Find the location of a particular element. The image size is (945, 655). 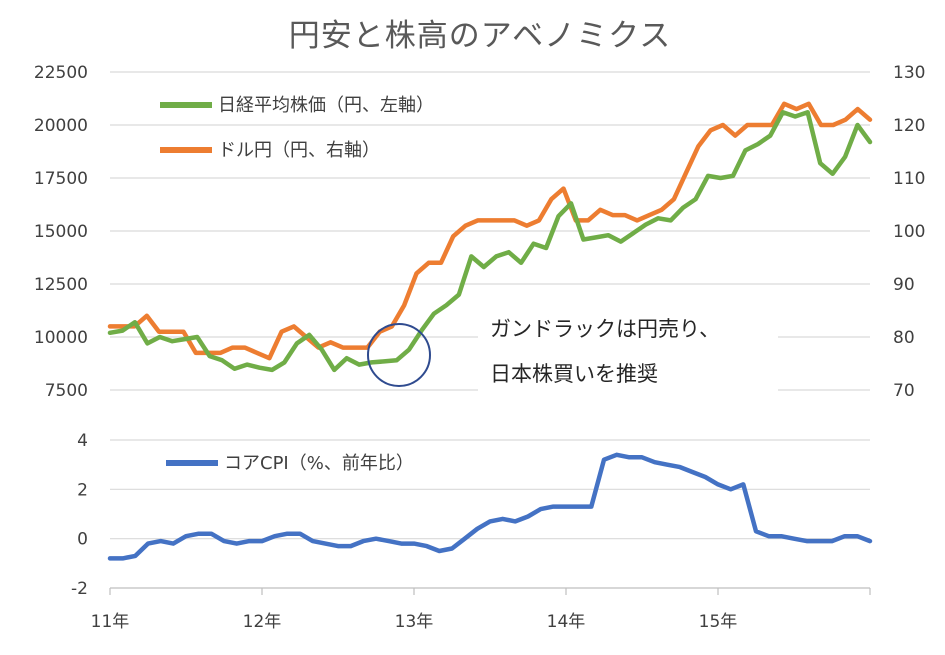

core-cpi-line is located at coordinates (490, 506).